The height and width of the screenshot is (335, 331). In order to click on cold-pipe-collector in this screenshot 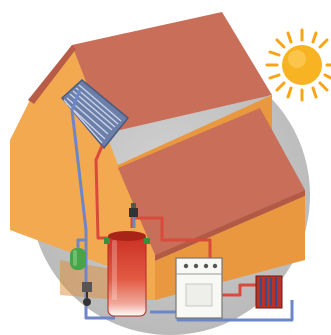, I will do `click(92, 204)`.